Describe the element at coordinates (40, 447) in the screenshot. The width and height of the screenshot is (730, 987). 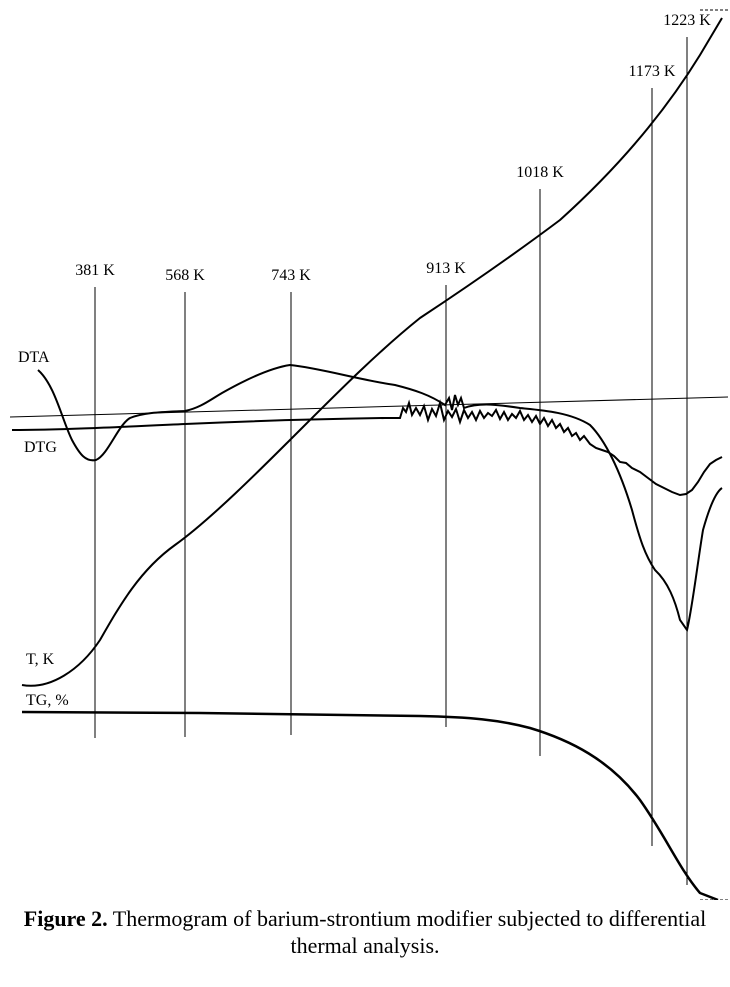
I see `curve-label-dtg: DTG` at that location.